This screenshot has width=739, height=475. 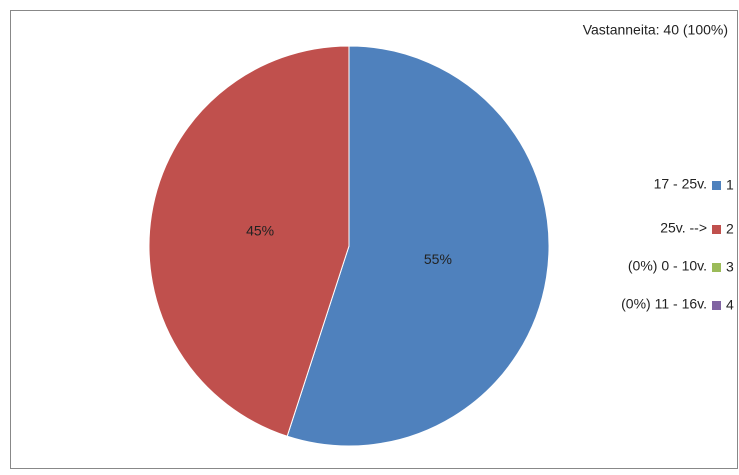 What do you see at coordinates (730, 229) in the screenshot?
I see `legend-key: 2` at bounding box center [730, 229].